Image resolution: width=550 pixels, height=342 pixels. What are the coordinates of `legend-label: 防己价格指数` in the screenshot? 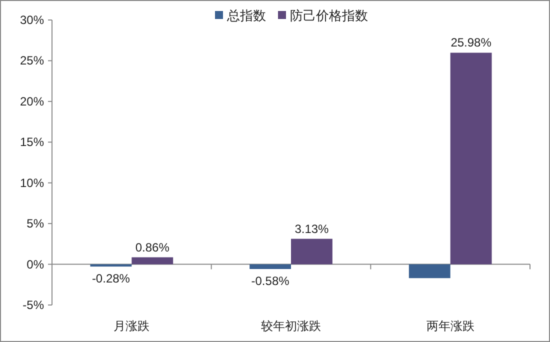 It's located at (329, 15).